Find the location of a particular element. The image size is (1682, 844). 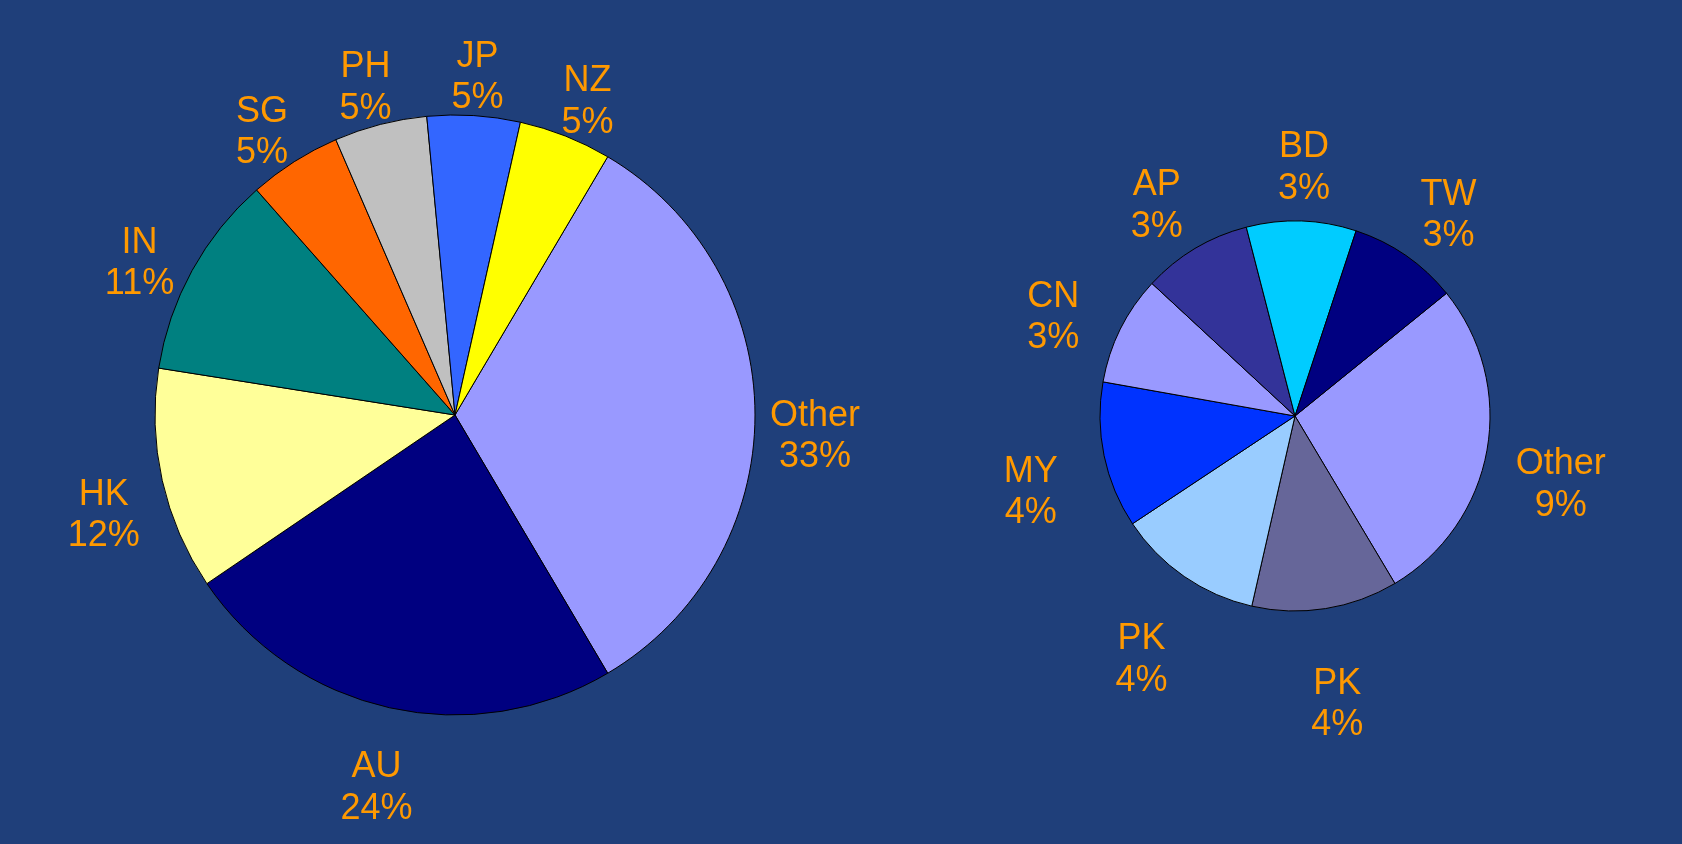

slice-label: PH is located at coordinates (365, 65).